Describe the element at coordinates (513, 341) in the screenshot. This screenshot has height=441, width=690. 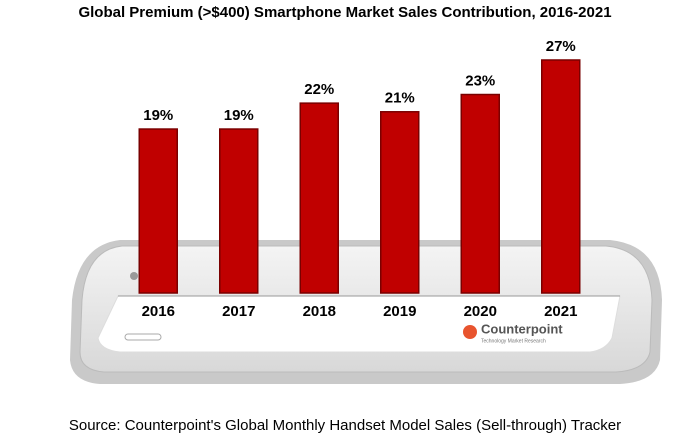
I see `logo-tagline: Technology Market Research` at that location.